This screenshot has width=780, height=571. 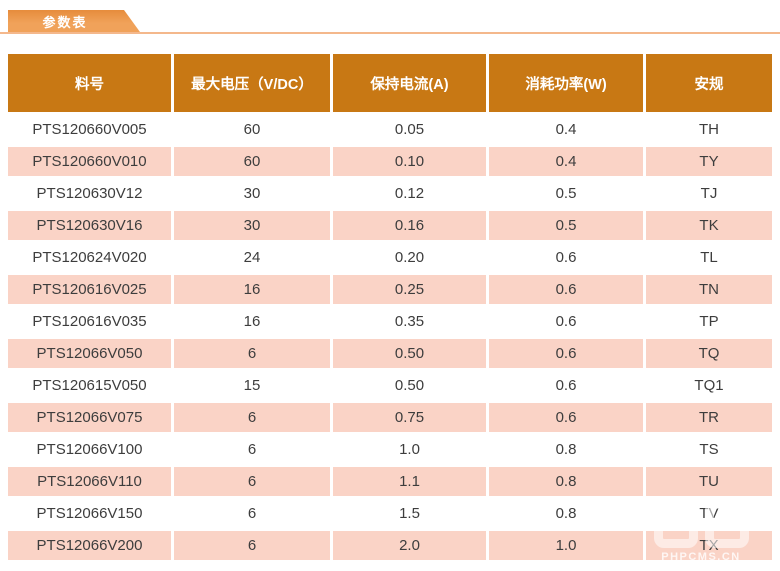 I want to click on value-cell: 0.10, so click(x=409, y=161).